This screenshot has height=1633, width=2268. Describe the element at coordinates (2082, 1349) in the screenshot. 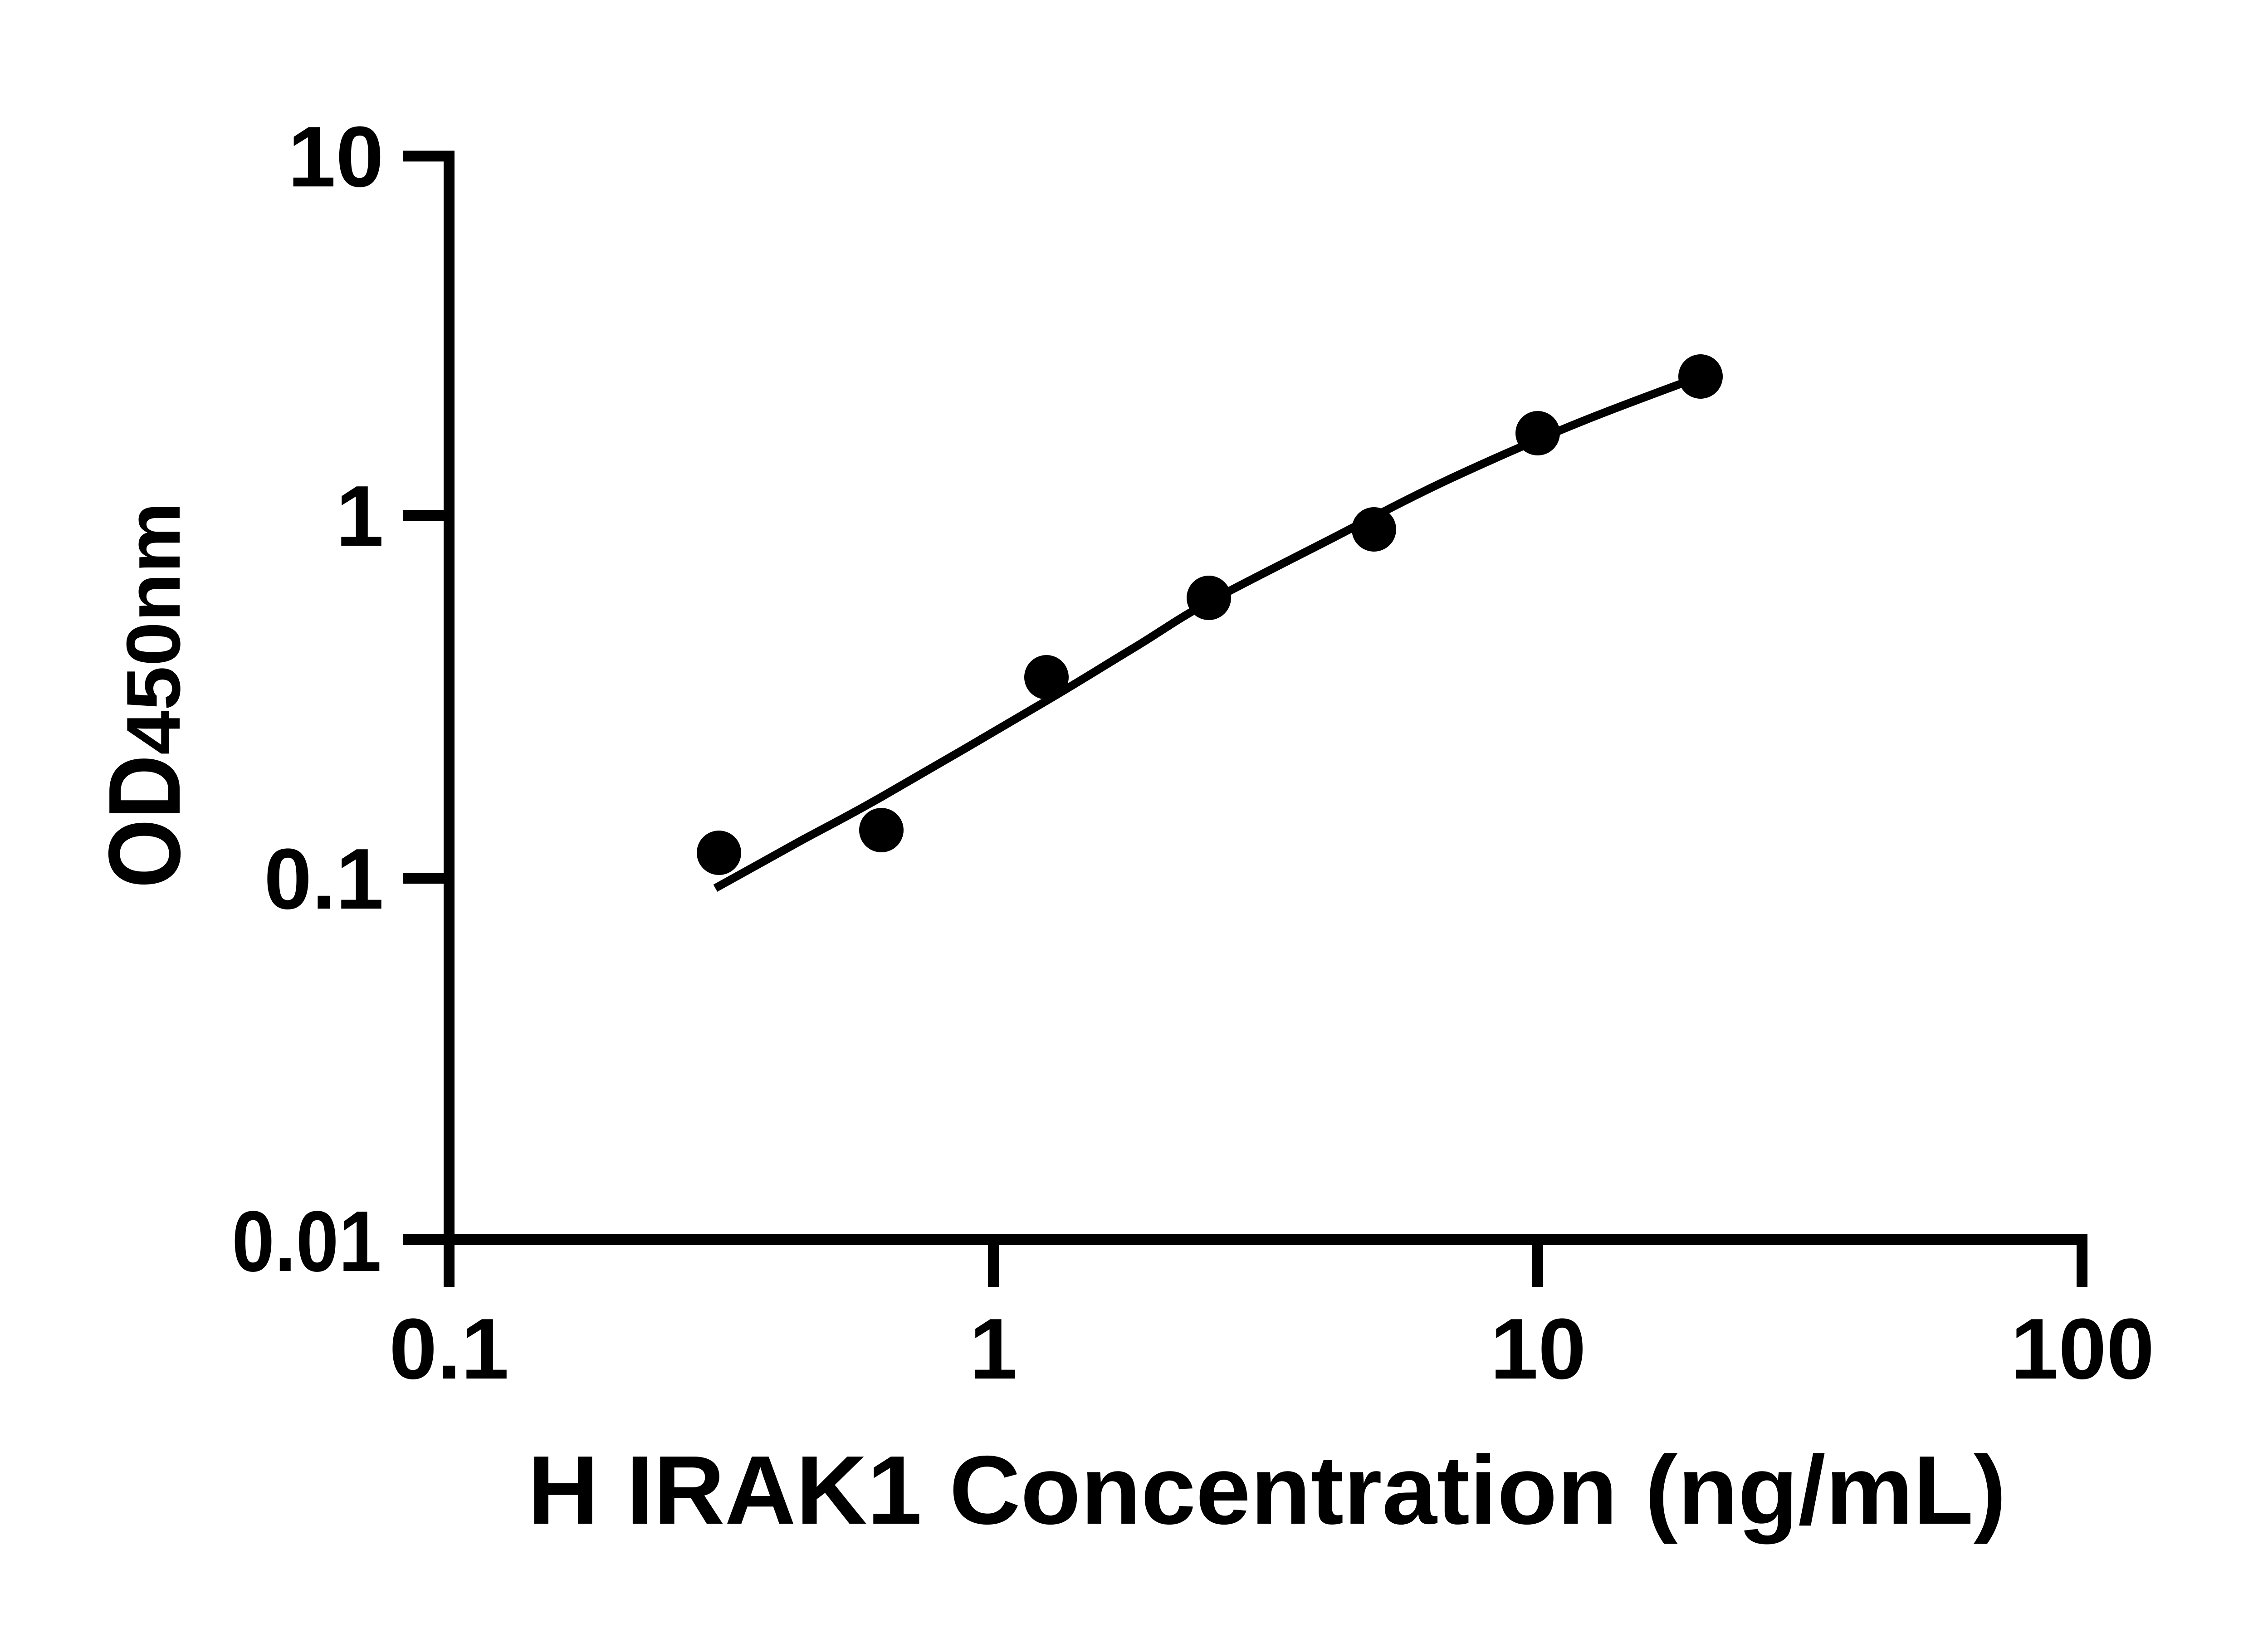

I see `svg-text: 100` at that location.